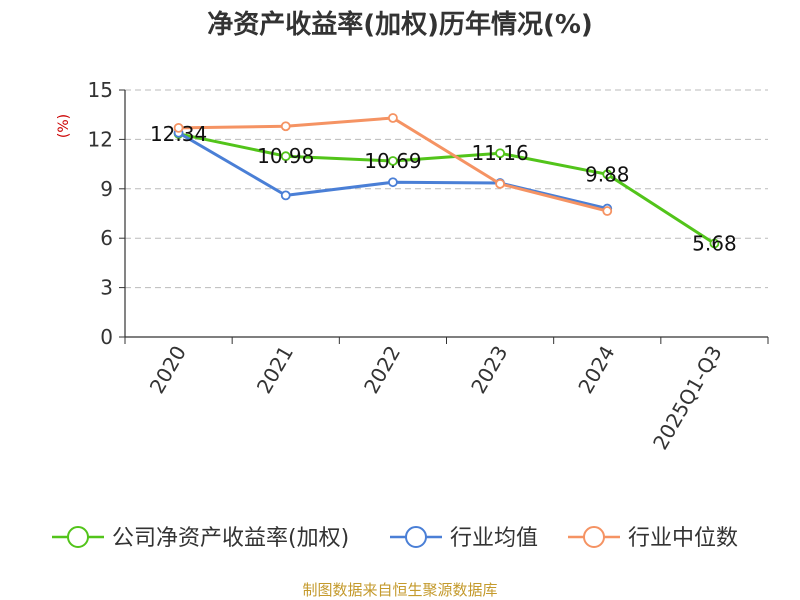 This screenshot has height=600, width=800. I want to click on y-tick-label: 6, so click(106, 238).